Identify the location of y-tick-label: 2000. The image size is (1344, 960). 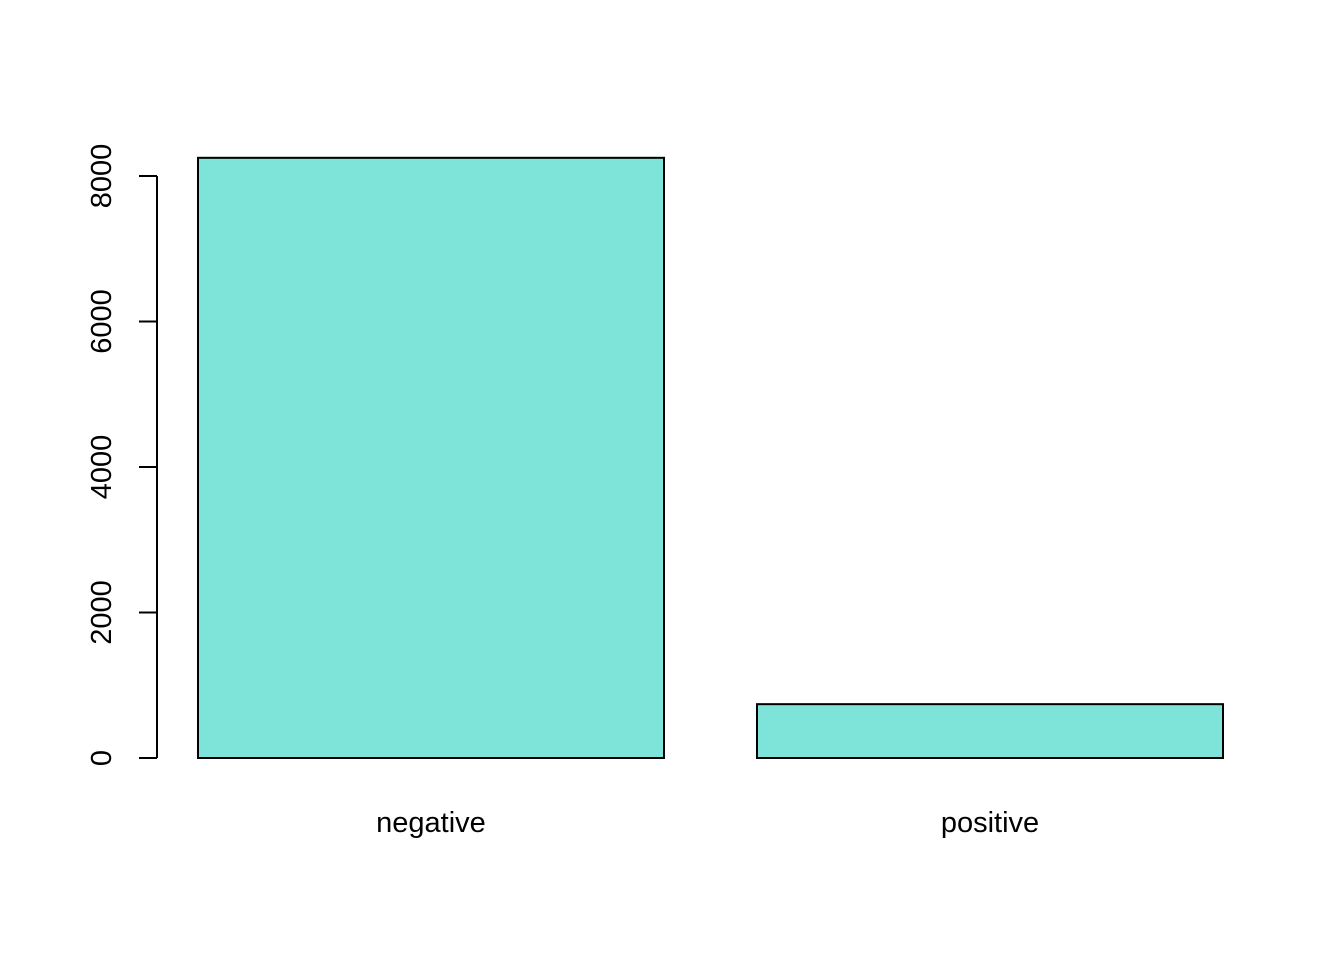
(102, 612).